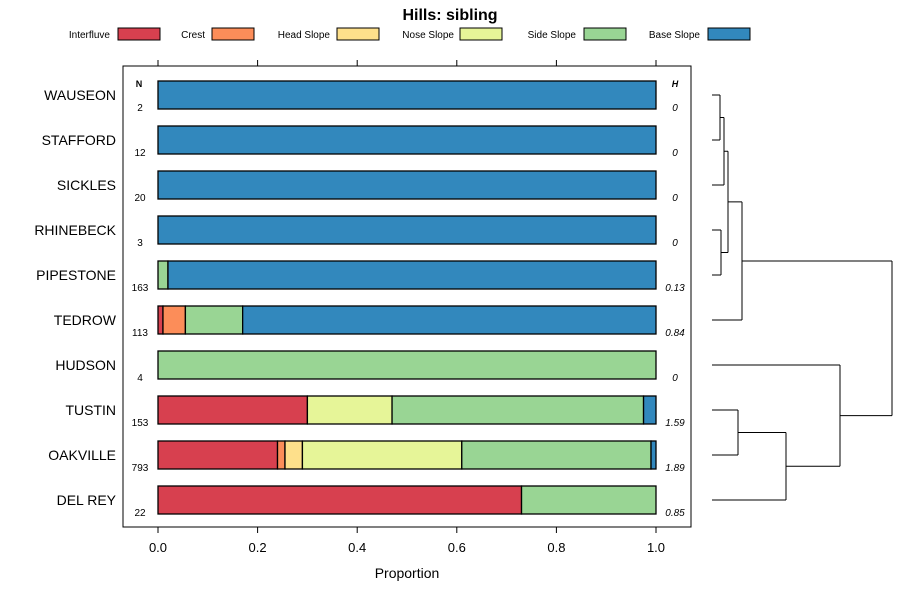  Describe the element at coordinates (675, 35) in the screenshot. I see `legend-label: Base Slope` at that location.